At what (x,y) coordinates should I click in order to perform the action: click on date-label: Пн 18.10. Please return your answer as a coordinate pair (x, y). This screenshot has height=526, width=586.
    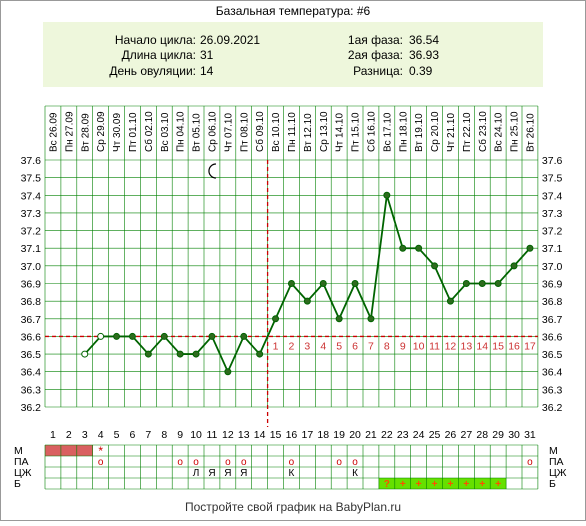
    Looking at the image, I should click on (403, 131).